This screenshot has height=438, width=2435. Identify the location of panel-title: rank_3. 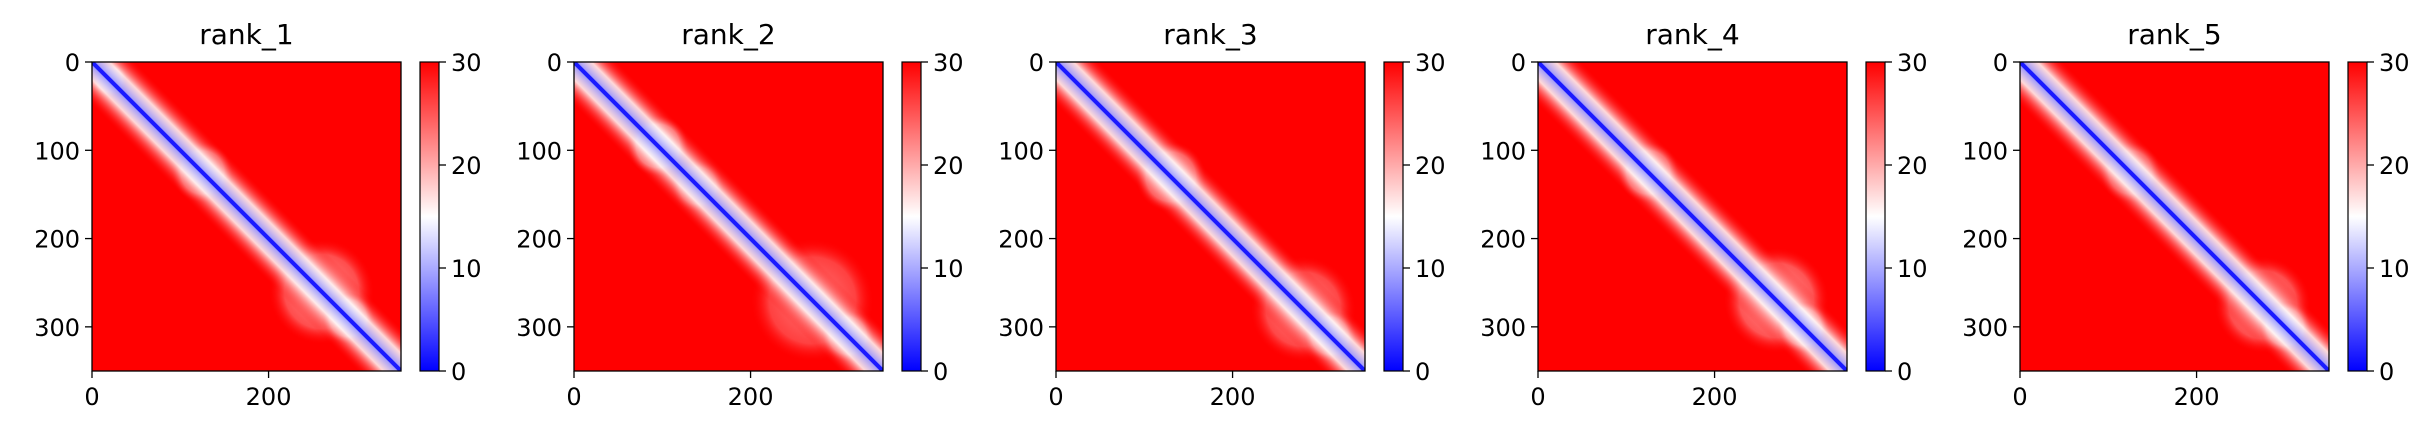
(1210, 34).